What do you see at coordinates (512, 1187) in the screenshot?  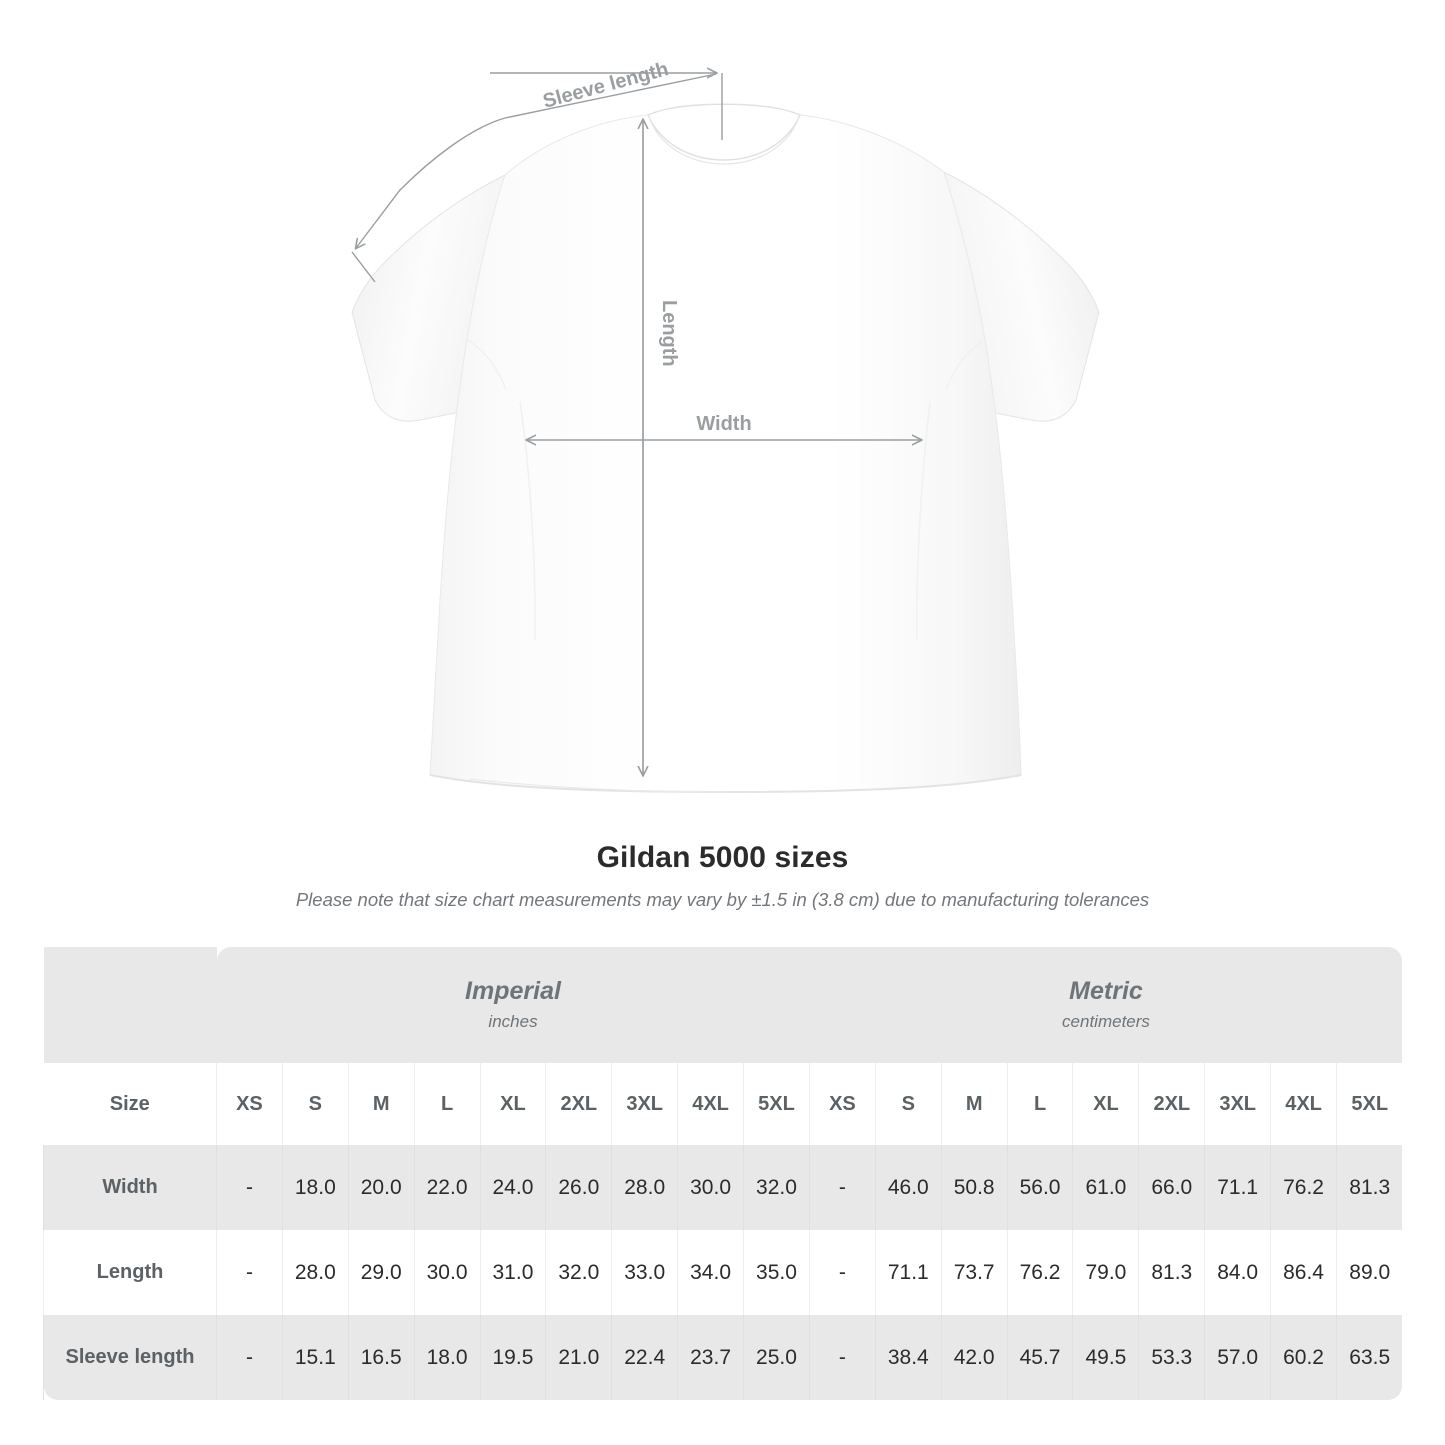 I see `cell-width-imperial-xl: 24.0` at bounding box center [512, 1187].